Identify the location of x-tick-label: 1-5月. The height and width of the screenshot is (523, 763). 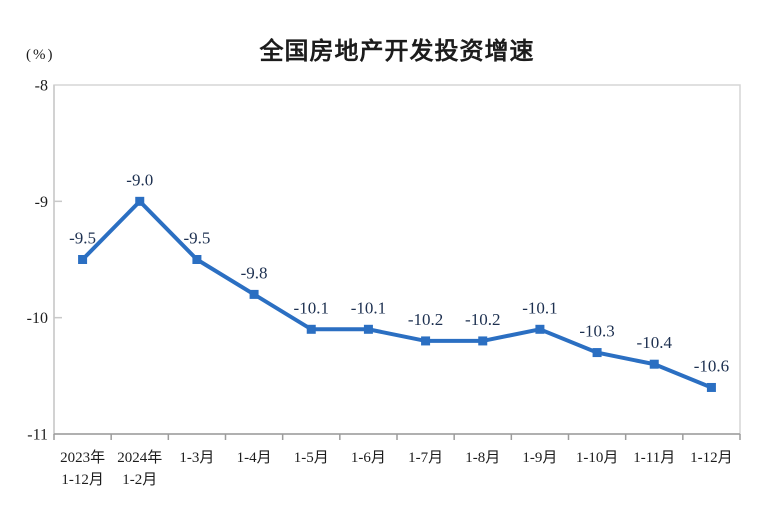
(311, 458).